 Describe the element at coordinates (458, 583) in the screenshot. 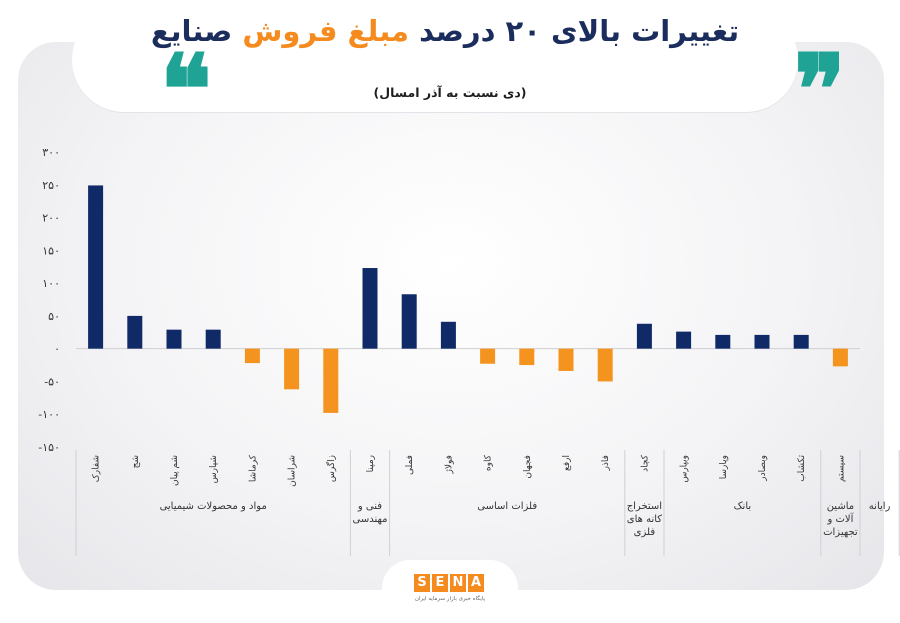

I see `logo-letter: N` at that location.